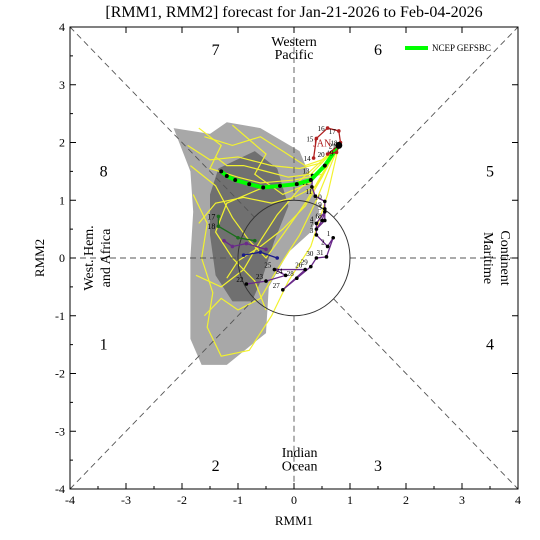  Describe the element at coordinates (70, 500) in the screenshot. I see `x-tick-label: -4` at that location.